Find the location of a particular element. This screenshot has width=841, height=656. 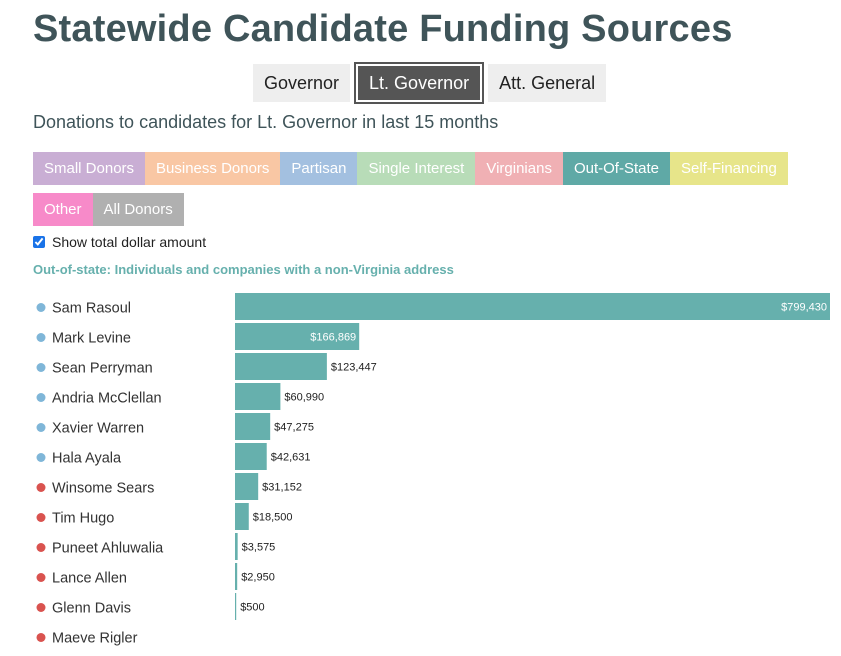

bar-value-label: $500 is located at coordinates (252, 608).